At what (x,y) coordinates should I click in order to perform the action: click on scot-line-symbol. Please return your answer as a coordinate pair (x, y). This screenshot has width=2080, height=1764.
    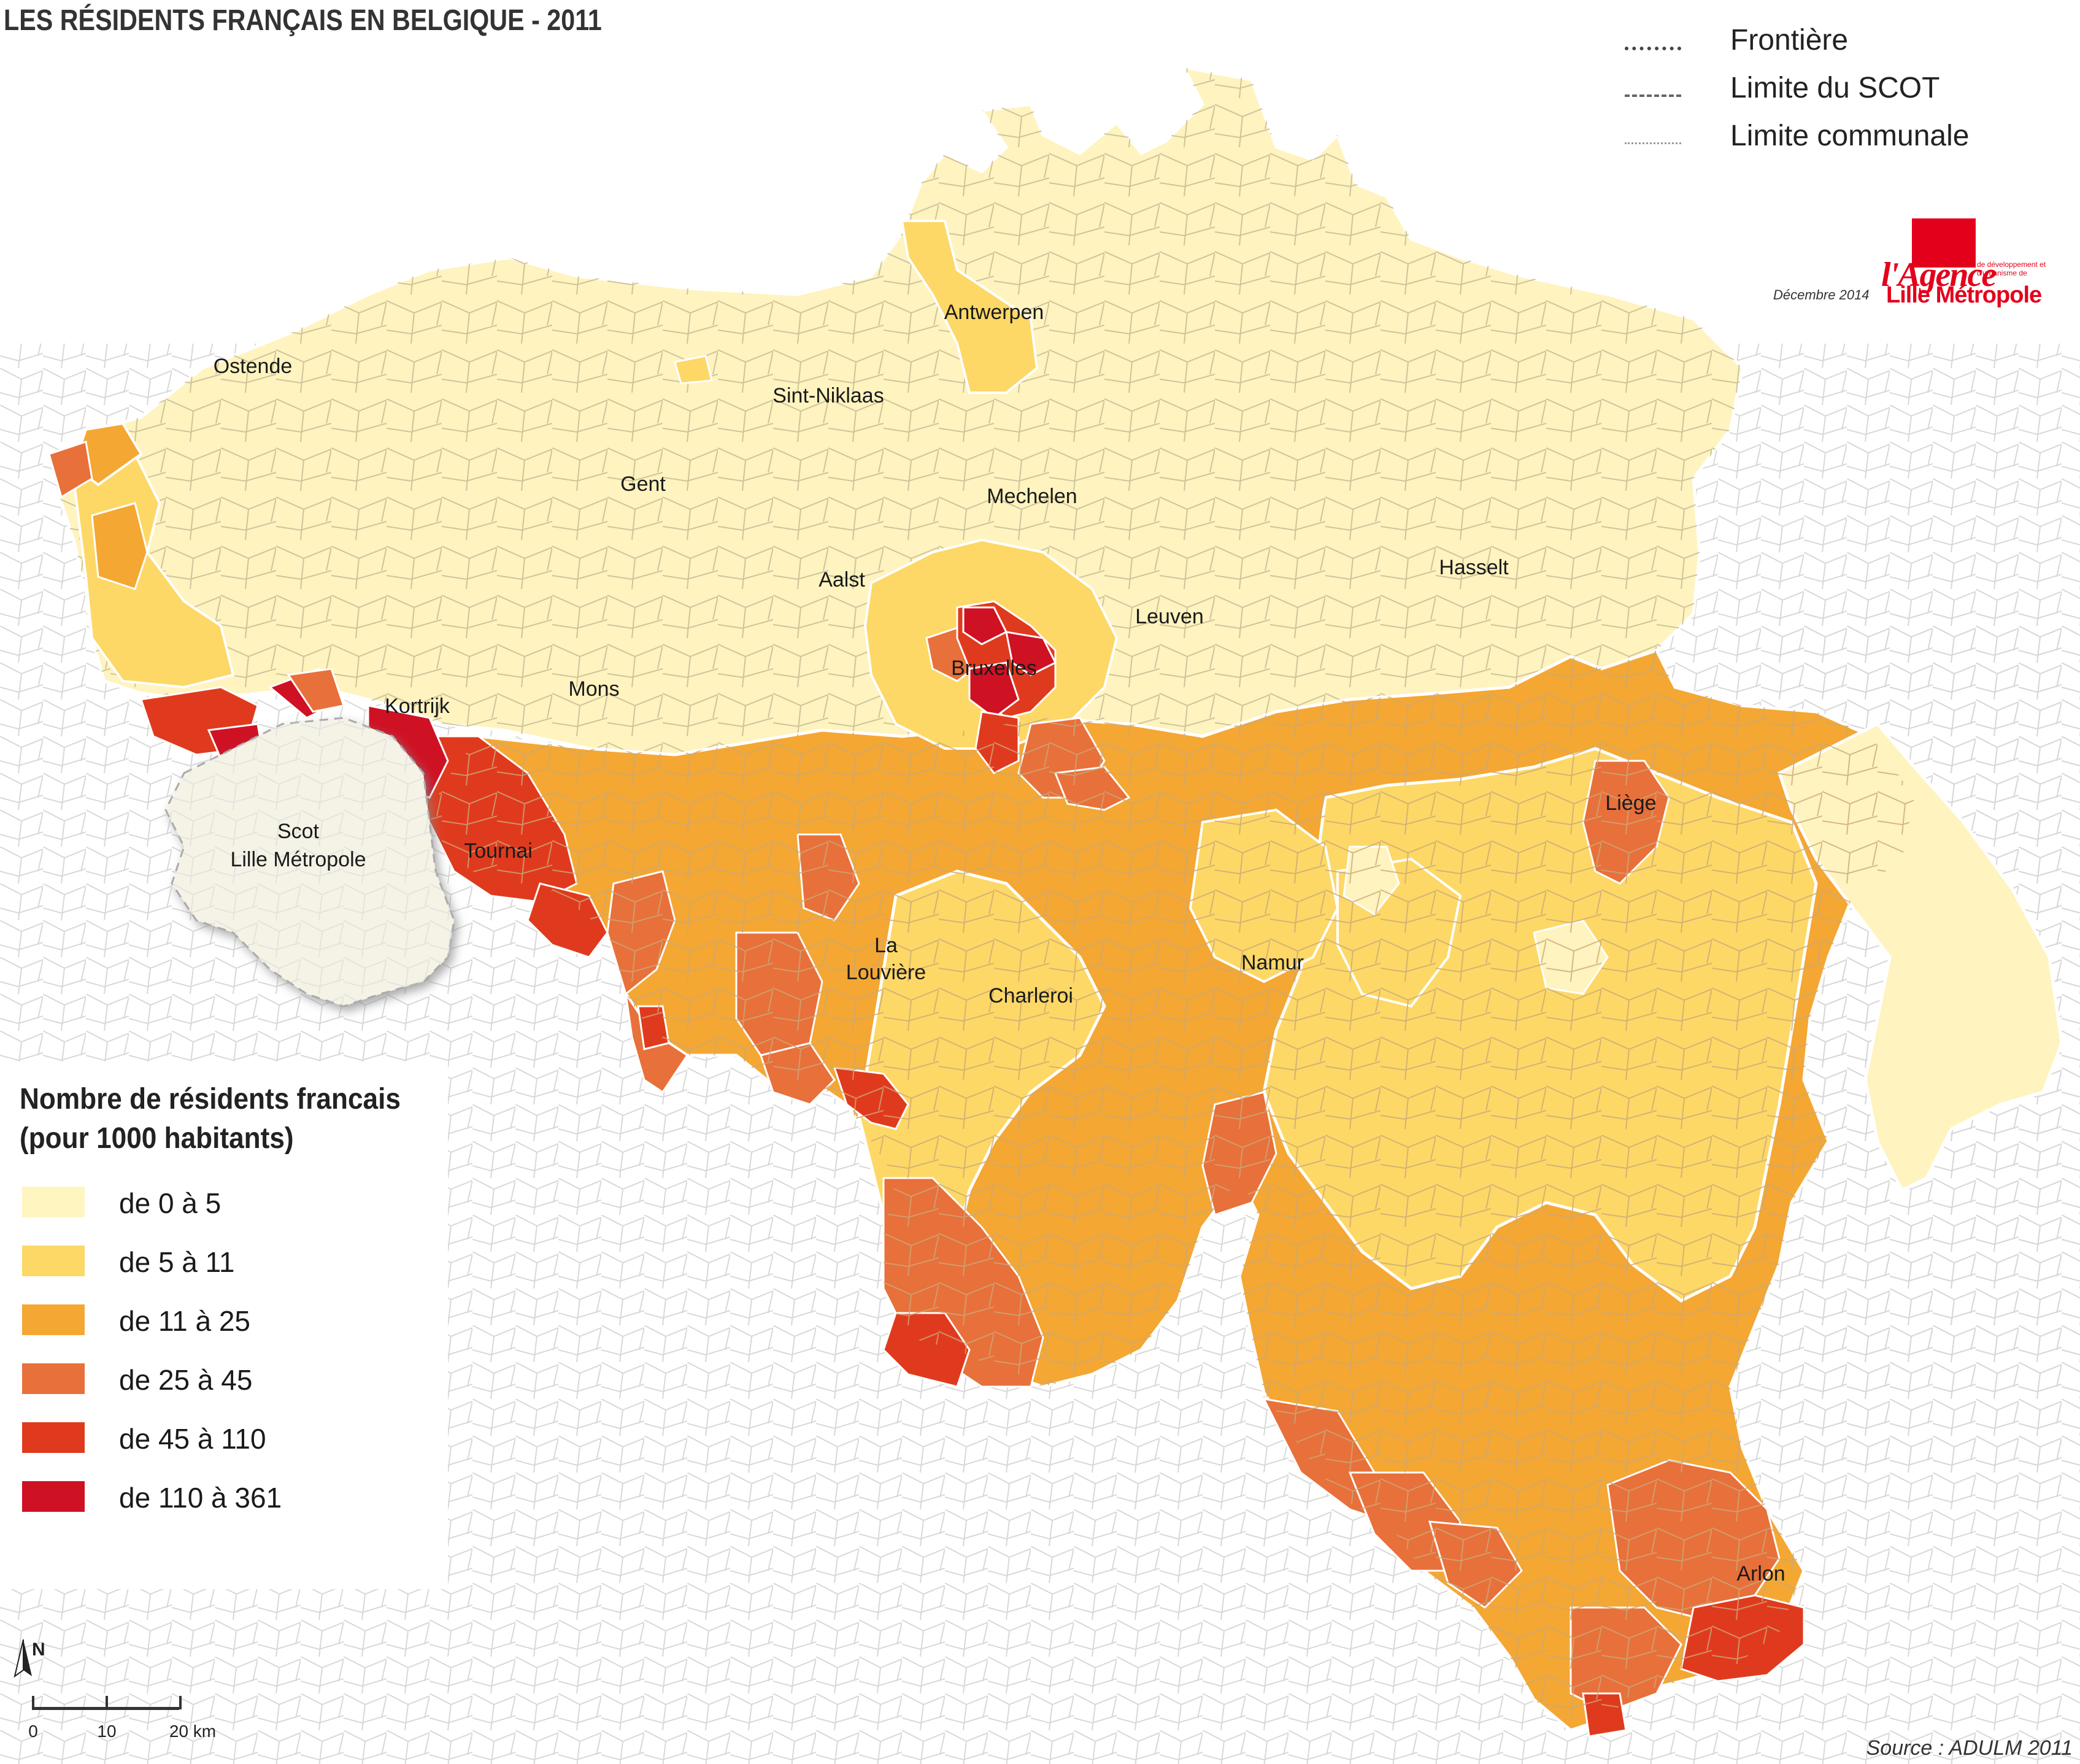
    Looking at the image, I should click on (1653, 95).